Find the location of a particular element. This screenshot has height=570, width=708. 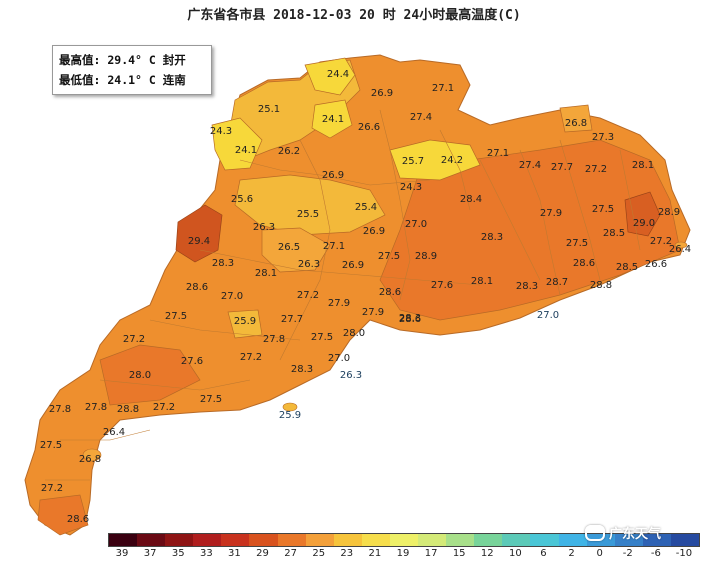

legend-label: 10 is located at coordinates (515, 553).